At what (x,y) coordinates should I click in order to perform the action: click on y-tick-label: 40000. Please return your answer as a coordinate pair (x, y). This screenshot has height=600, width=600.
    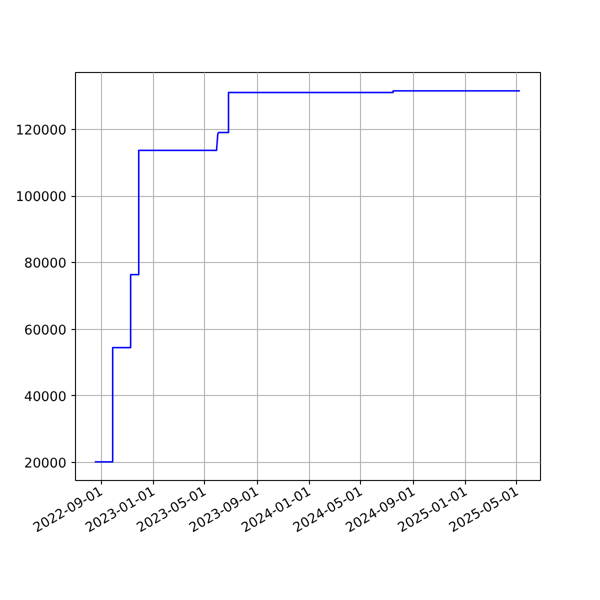
    Looking at the image, I should click on (45, 397).